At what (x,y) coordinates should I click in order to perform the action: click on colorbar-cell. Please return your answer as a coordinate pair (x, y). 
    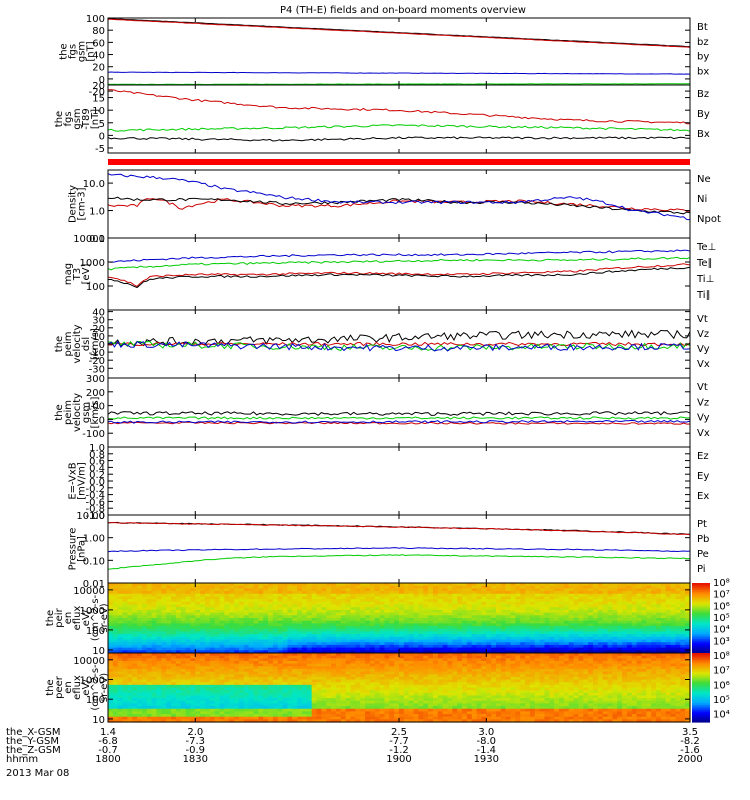
    Looking at the image, I should click on (701, 652).